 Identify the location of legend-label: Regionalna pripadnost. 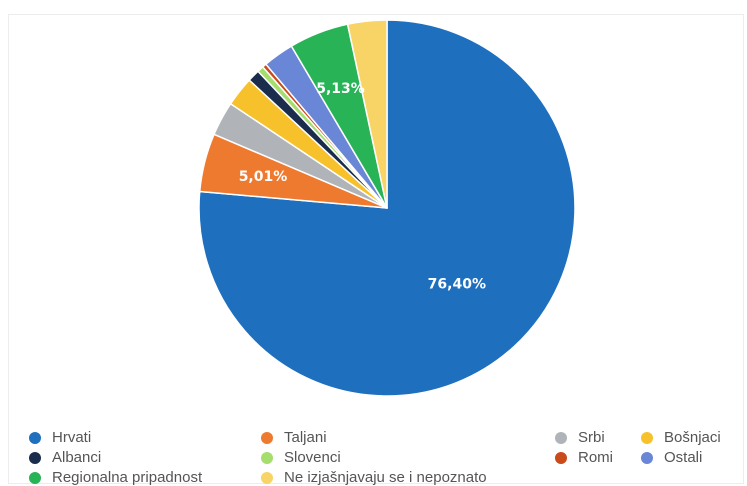
(127, 477).